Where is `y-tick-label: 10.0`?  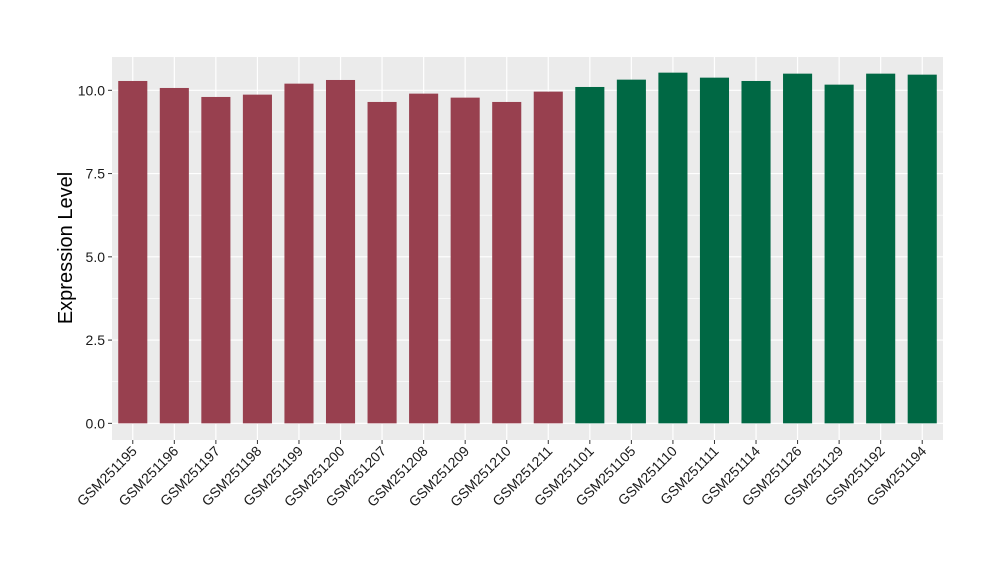 y-tick-label: 10.0 is located at coordinates (91, 90).